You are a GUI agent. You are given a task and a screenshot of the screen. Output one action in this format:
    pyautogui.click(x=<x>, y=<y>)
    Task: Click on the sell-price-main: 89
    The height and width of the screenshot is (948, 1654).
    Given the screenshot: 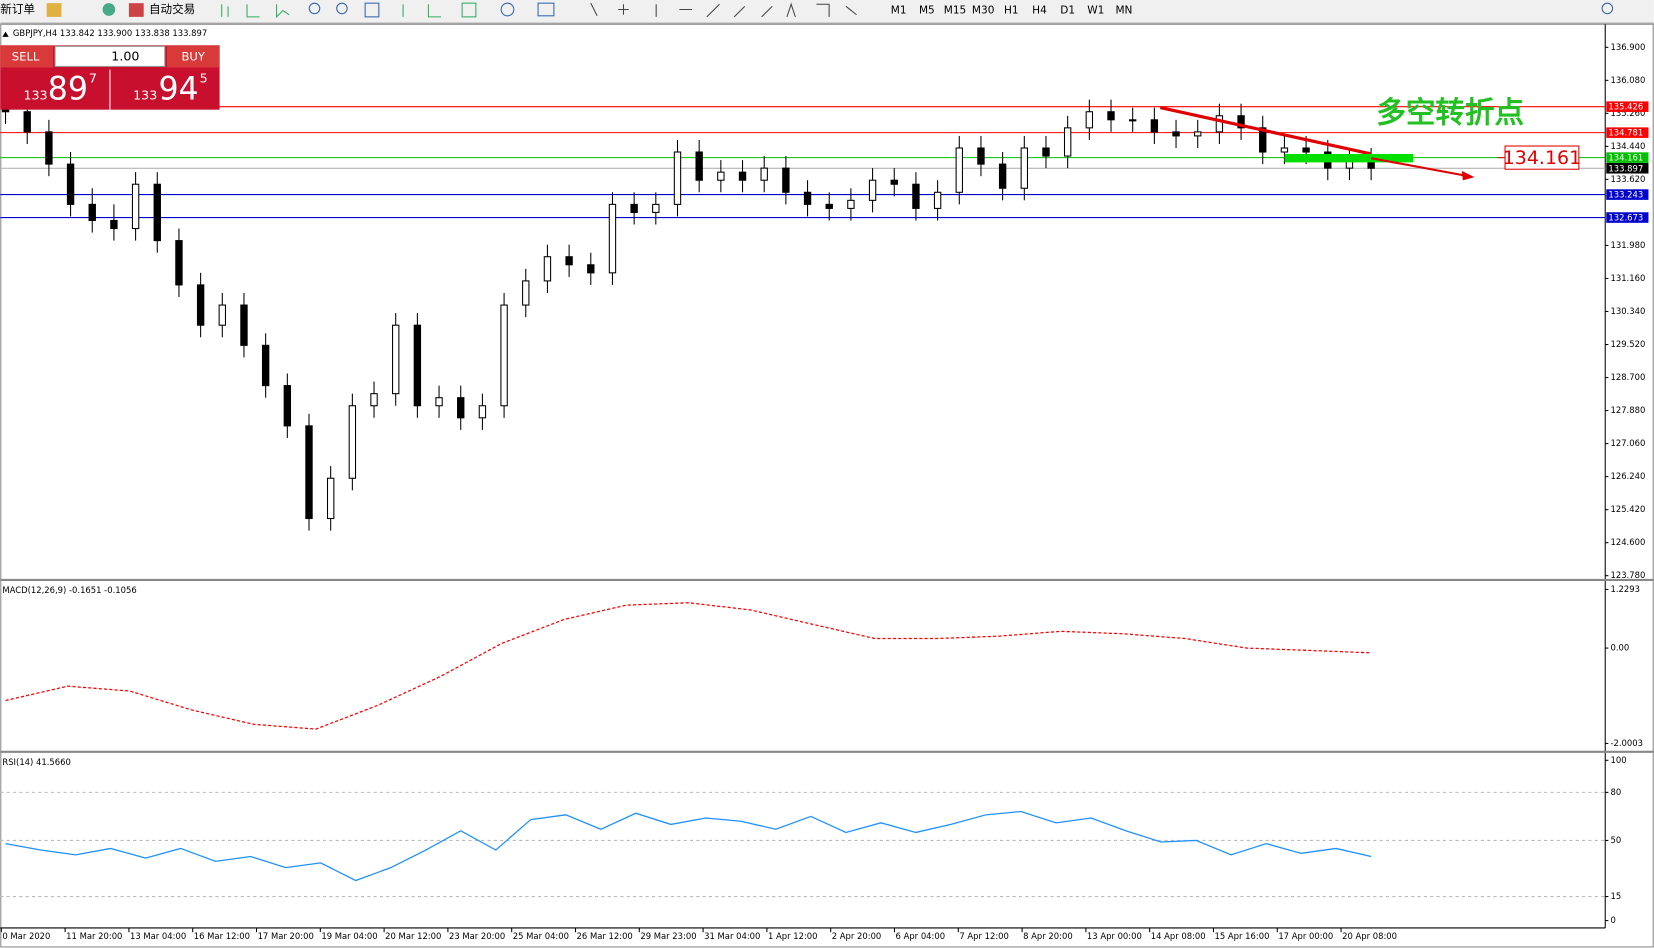 What is the action you would take?
    pyautogui.click(x=68, y=90)
    